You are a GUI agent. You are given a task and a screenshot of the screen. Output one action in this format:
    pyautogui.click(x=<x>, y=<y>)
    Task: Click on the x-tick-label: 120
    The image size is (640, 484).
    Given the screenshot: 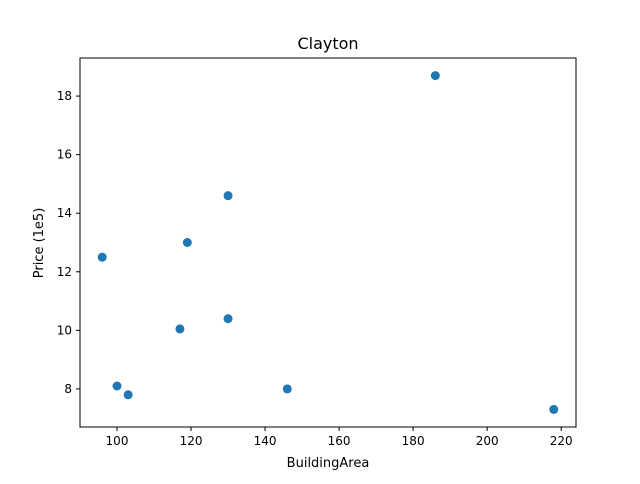 What is the action you would take?
    pyautogui.click(x=191, y=441)
    